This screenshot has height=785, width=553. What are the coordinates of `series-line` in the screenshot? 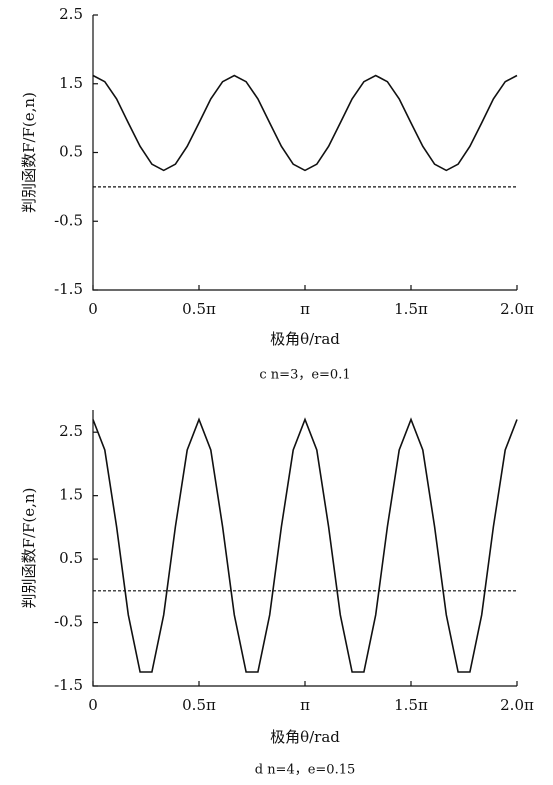 It's located at (305, 123).